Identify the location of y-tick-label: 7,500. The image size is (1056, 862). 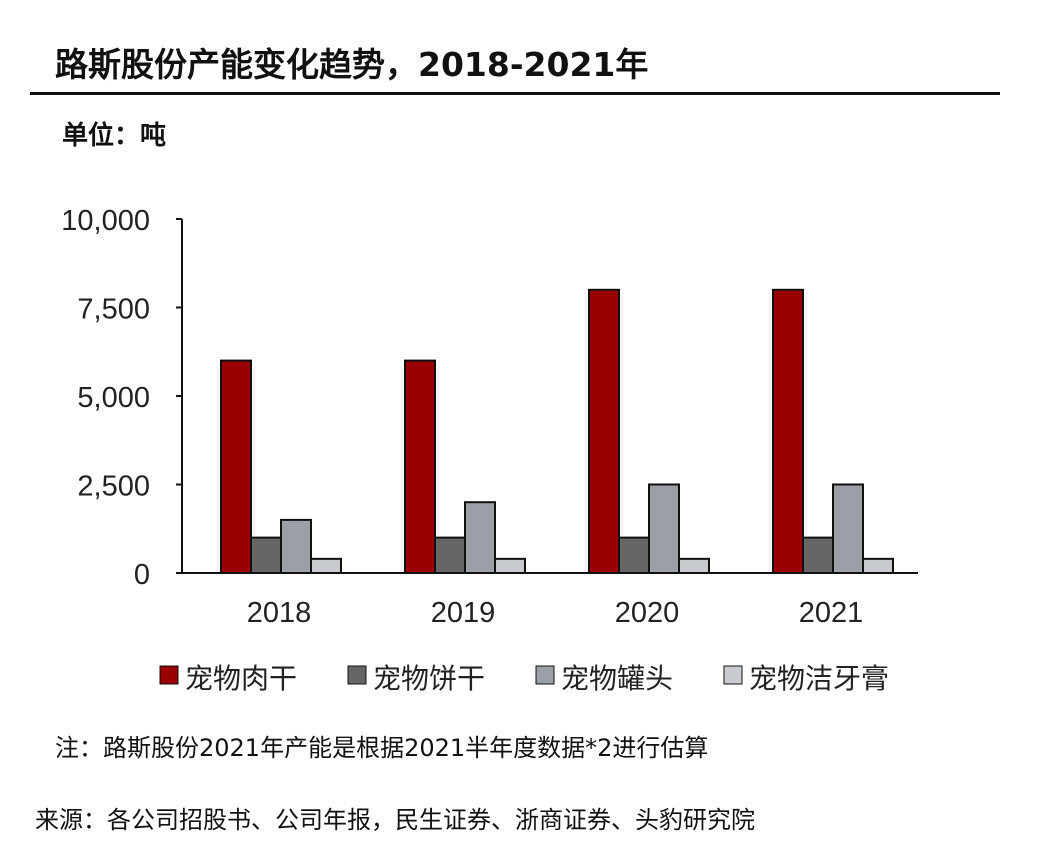
(113, 310).